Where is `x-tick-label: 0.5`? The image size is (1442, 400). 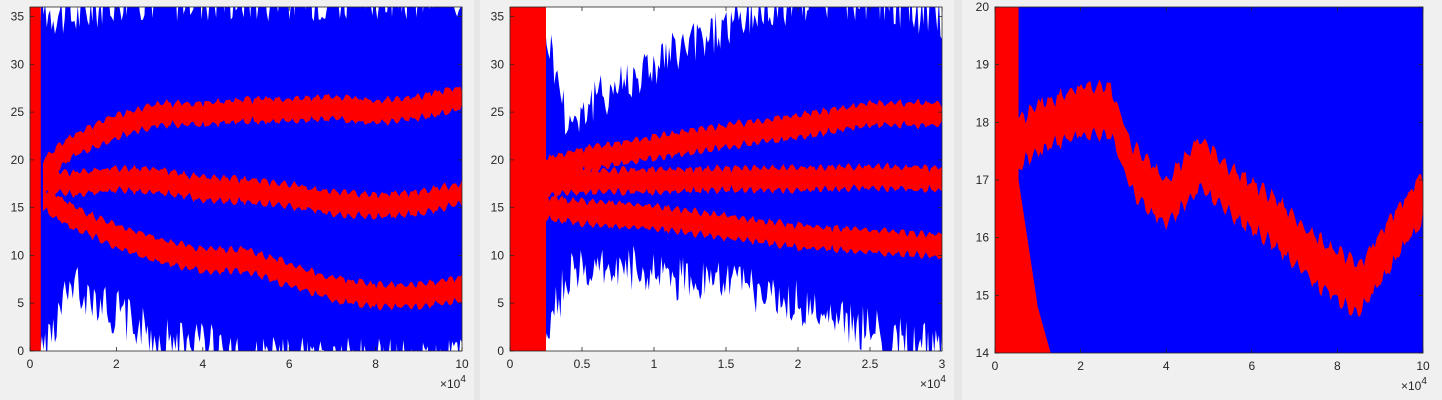 x-tick-label: 0.5 is located at coordinates (582, 364).